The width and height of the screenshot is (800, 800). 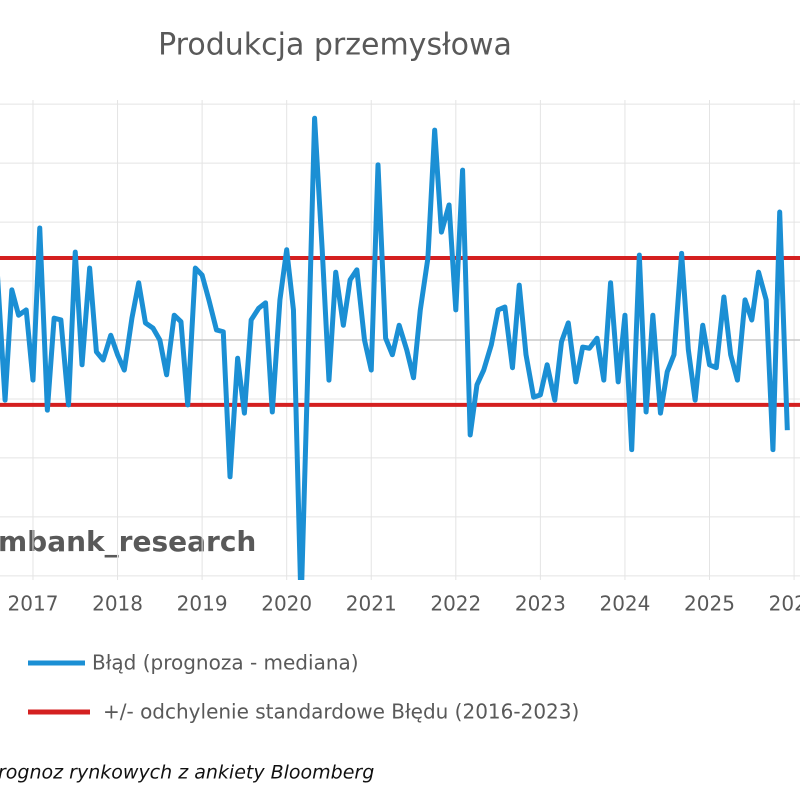 What do you see at coordinates (225, 663) in the screenshot?
I see `legend-label: Błąd (prognoza - mediana)` at bounding box center [225, 663].